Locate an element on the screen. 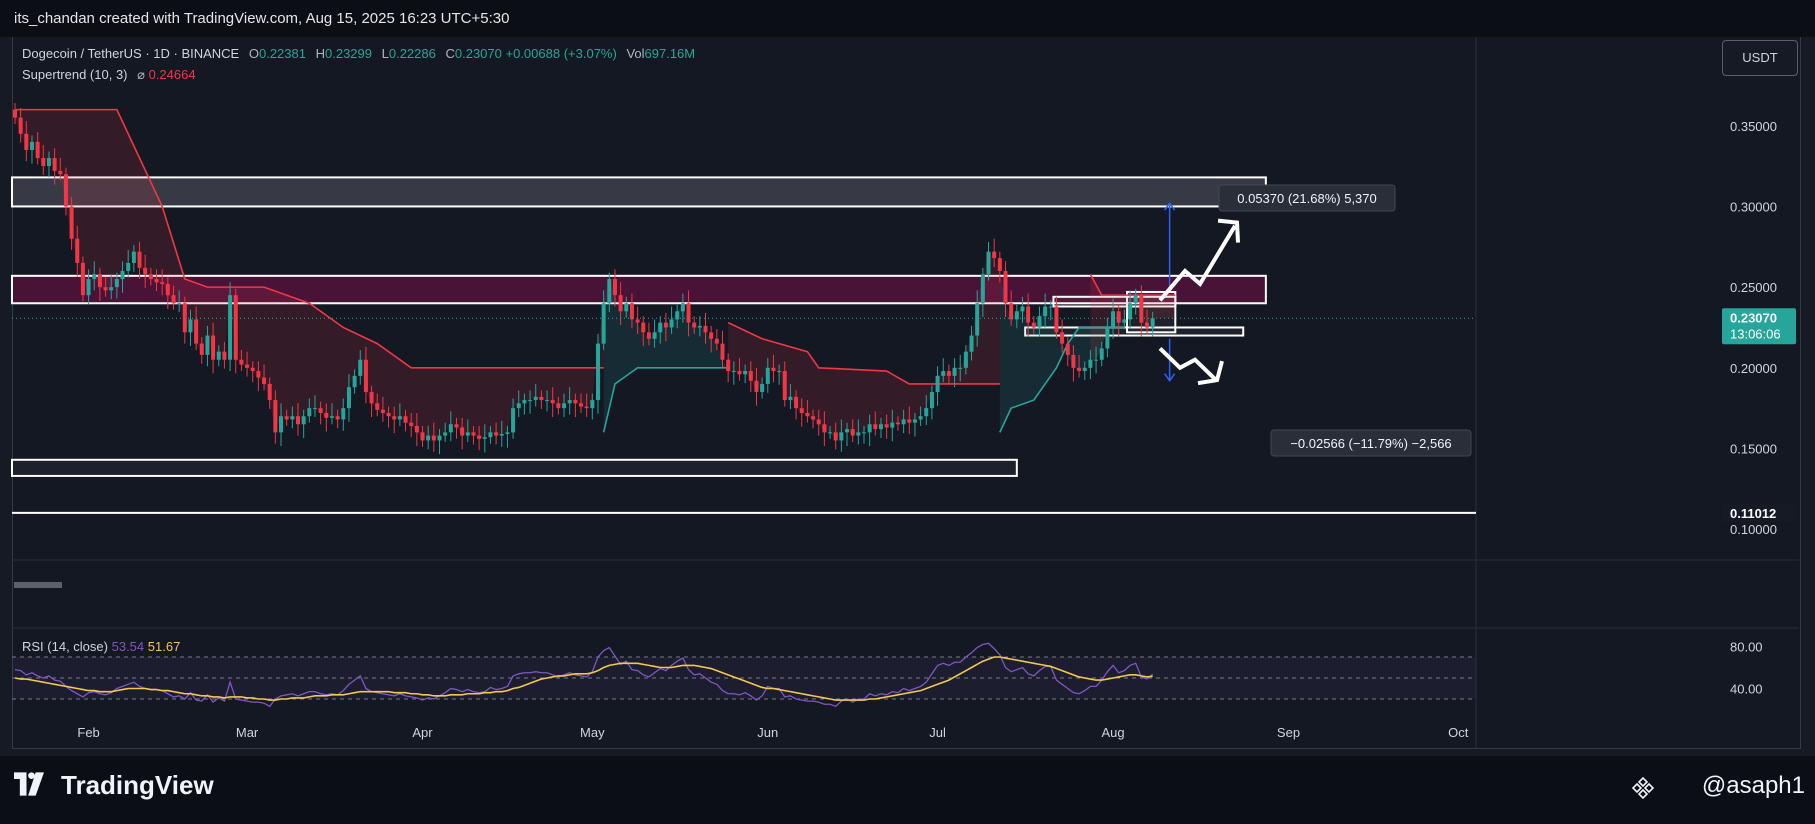 The image size is (1815, 824). bearish-arrow-head is located at coordinates (1210, 373).